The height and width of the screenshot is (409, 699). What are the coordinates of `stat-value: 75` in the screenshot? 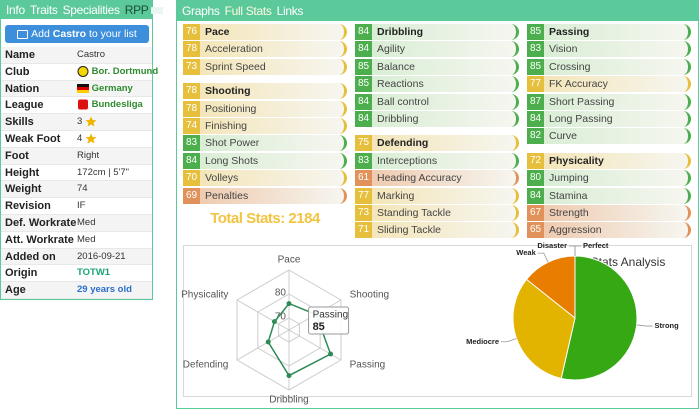 It's located at (363, 143).